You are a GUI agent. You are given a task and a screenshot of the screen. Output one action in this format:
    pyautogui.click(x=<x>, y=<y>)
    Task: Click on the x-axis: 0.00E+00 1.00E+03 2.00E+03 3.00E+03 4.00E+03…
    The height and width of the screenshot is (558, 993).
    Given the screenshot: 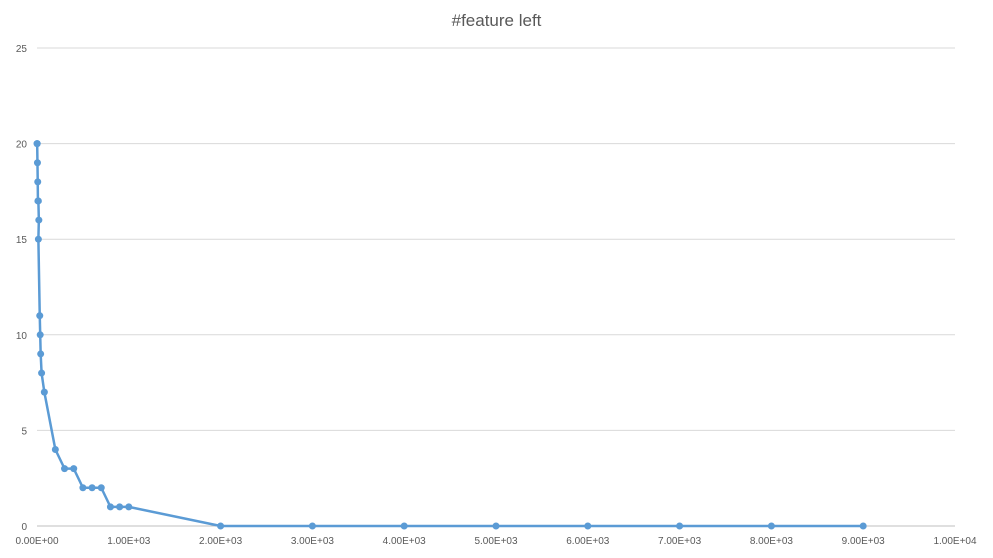 What is the action you would take?
    pyautogui.click(x=496, y=541)
    